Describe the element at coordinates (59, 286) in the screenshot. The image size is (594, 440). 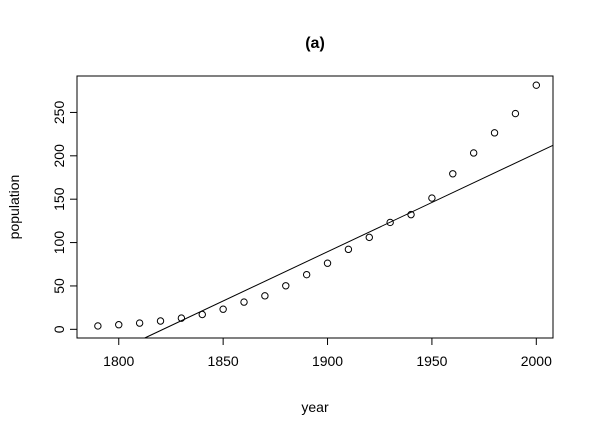
I see `y-tick-label: 50` at that location.